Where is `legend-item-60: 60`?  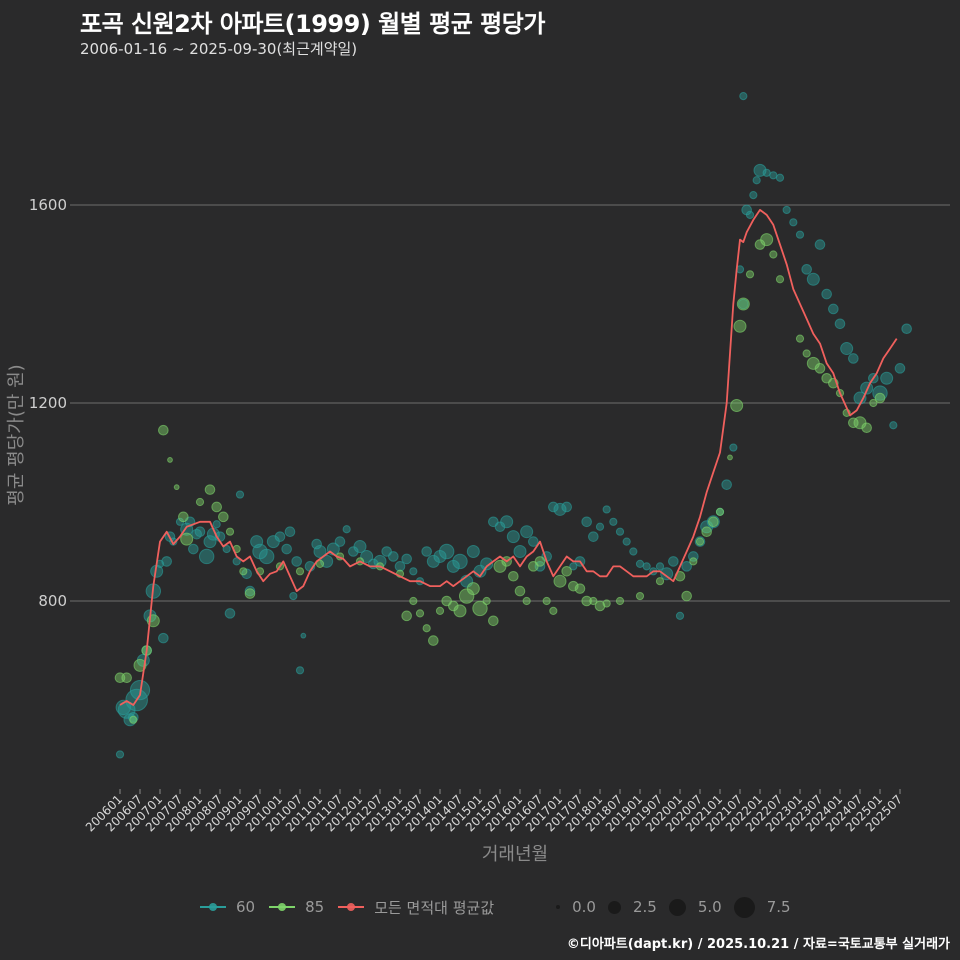 legend-item-60: 60 is located at coordinates (227, 907).